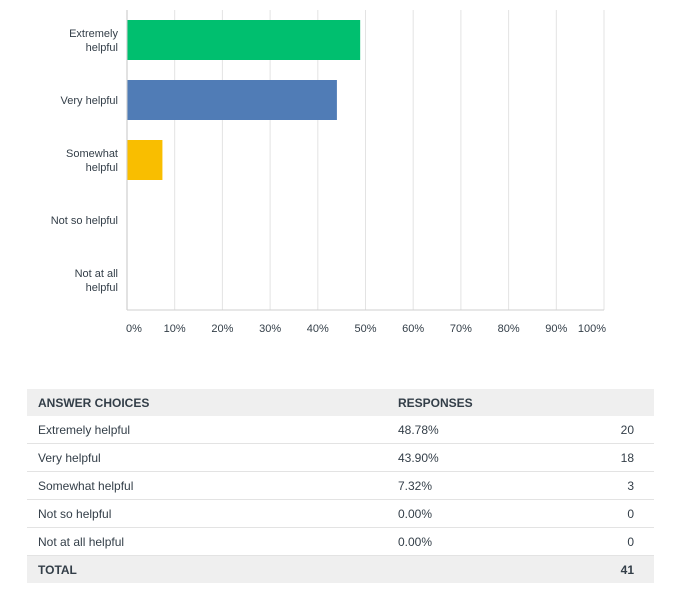  What do you see at coordinates (556, 329) in the screenshot?
I see `x-tick-label: 90%` at bounding box center [556, 329].